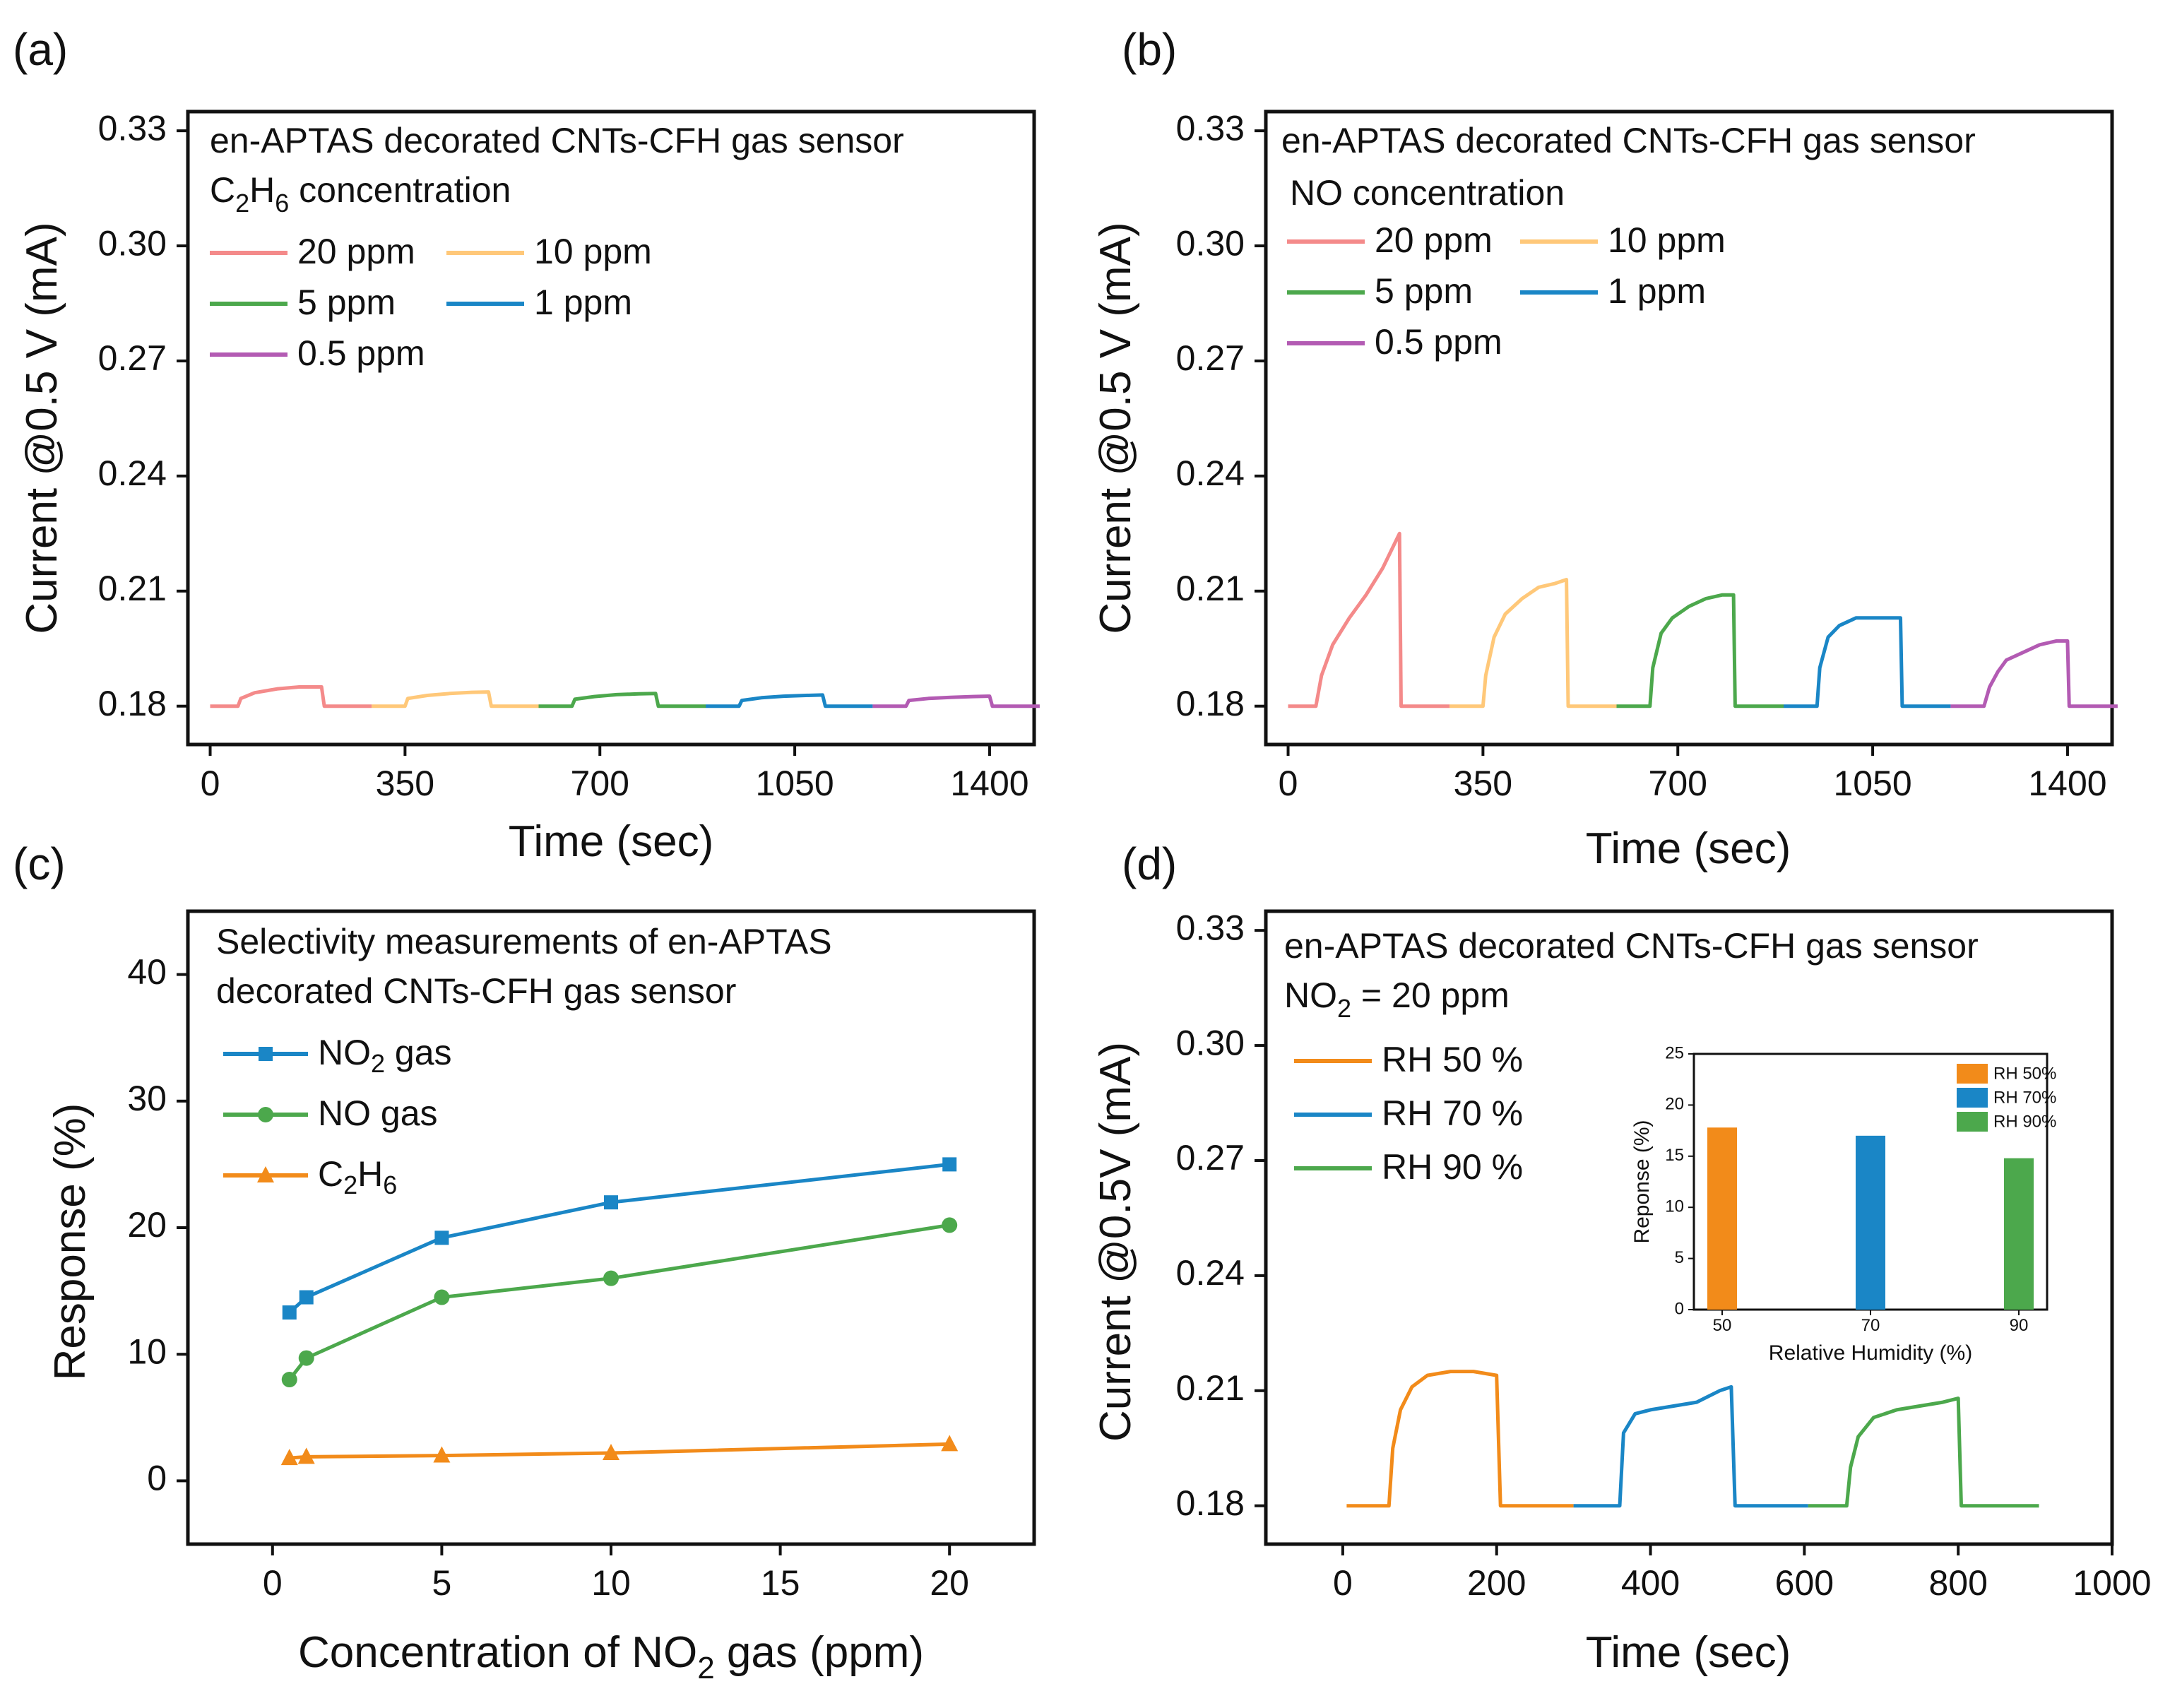 The height and width of the screenshot is (1708, 2170). I want to click on legend-label-a-0: 20 ppm, so click(356, 251).